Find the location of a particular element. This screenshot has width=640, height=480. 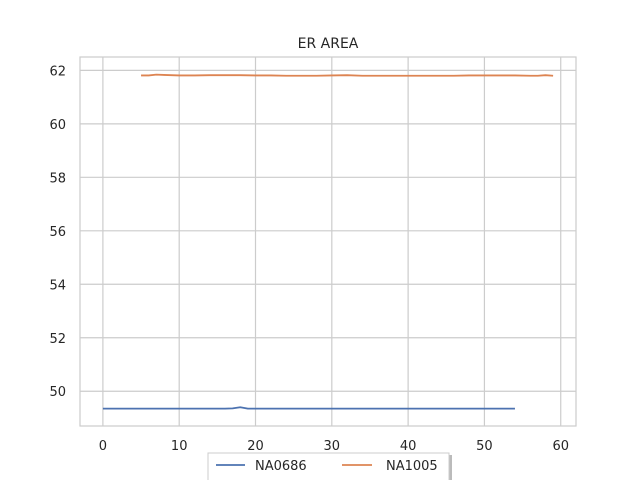

x-tick-label: 40 is located at coordinates (408, 446).